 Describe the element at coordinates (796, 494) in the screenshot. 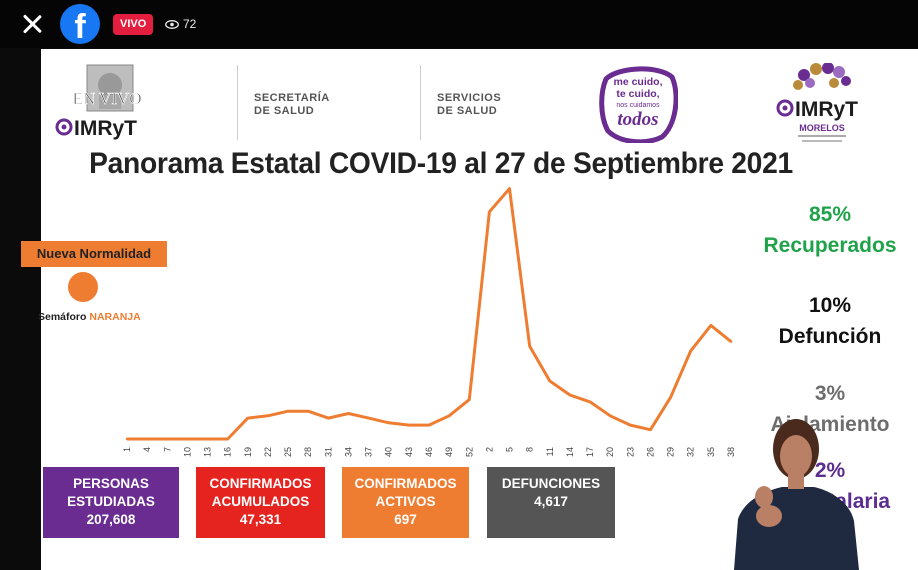

I see `sign-language-interpreter` at that location.